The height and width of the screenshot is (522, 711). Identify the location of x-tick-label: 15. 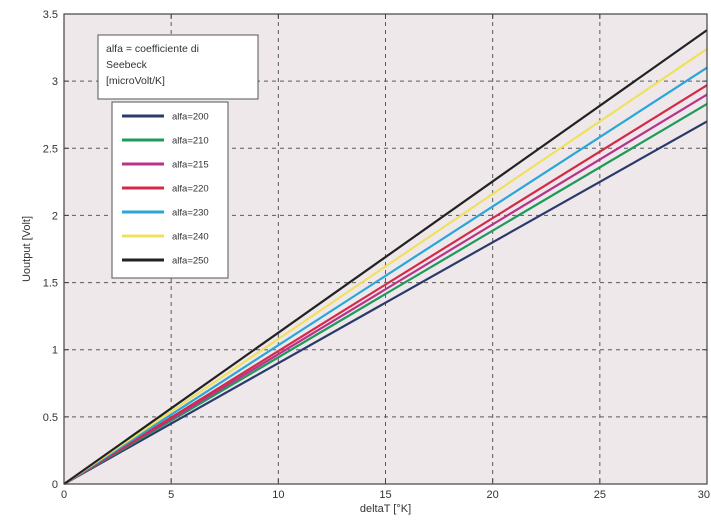
(385, 495).